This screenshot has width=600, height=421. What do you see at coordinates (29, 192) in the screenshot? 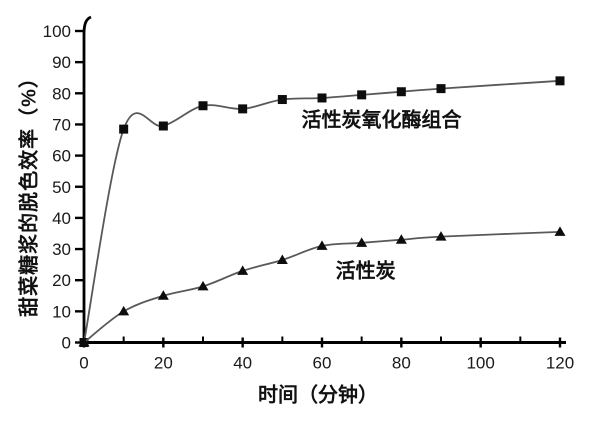
I see `y-axis-title: 甜菜糖浆的脱色效率（%）` at bounding box center [29, 192].